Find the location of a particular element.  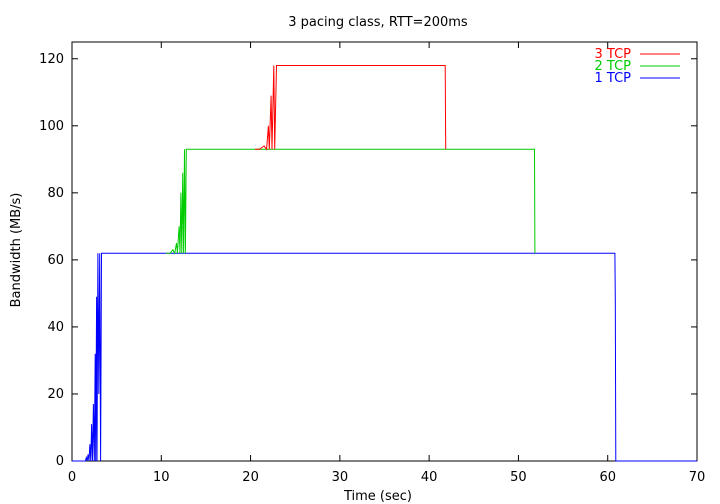

x-axis-label: Time (sec) is located at coordinates (377, 496).